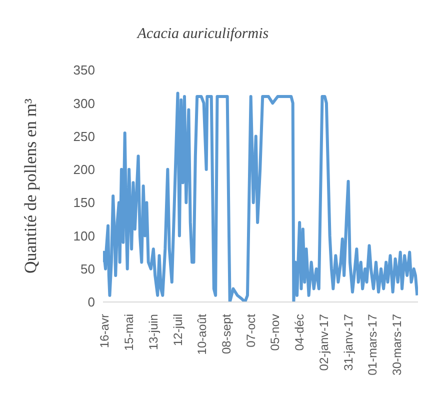  What do you see at coordinates (91, 302) in the screenshot?
I see `y-tick-label: 0` at bounding box center [91, 302].